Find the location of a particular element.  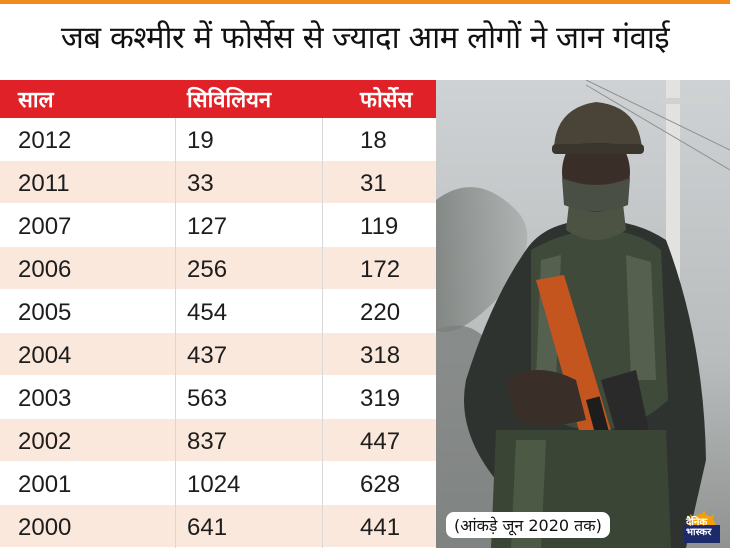

dainik-bhaskar-logo: दैनिक भास्कर is located at coordinates (702, 526).